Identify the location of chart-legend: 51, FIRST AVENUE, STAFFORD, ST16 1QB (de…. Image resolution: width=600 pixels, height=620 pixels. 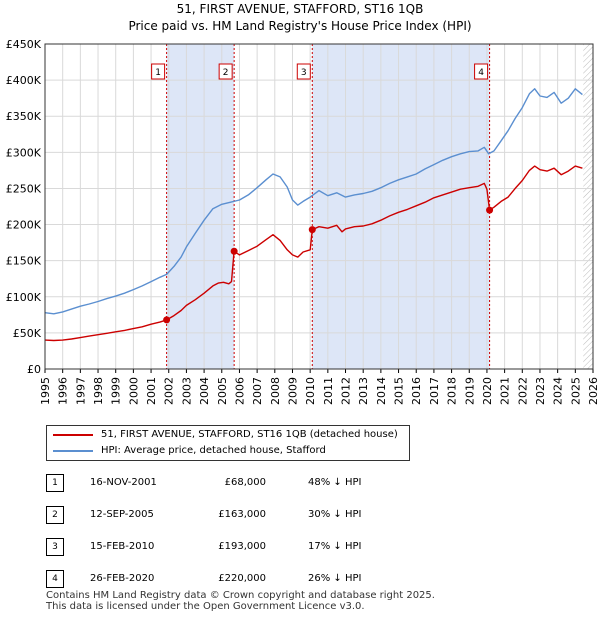
(228, 443).